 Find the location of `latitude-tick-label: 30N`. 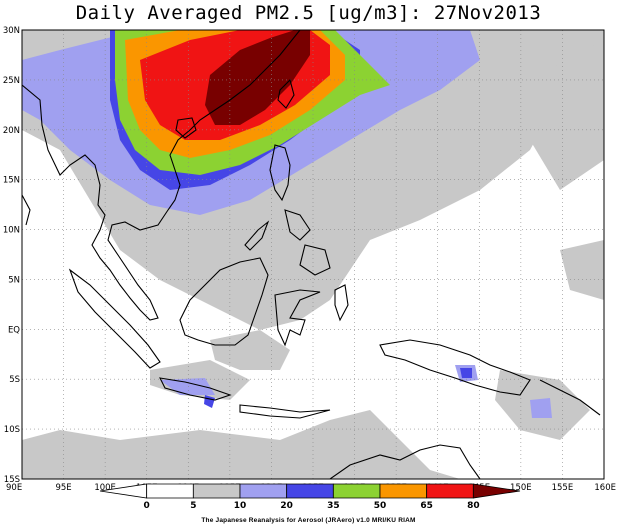

latitude-tick-label: 30N is located at coordinates (11, 31).